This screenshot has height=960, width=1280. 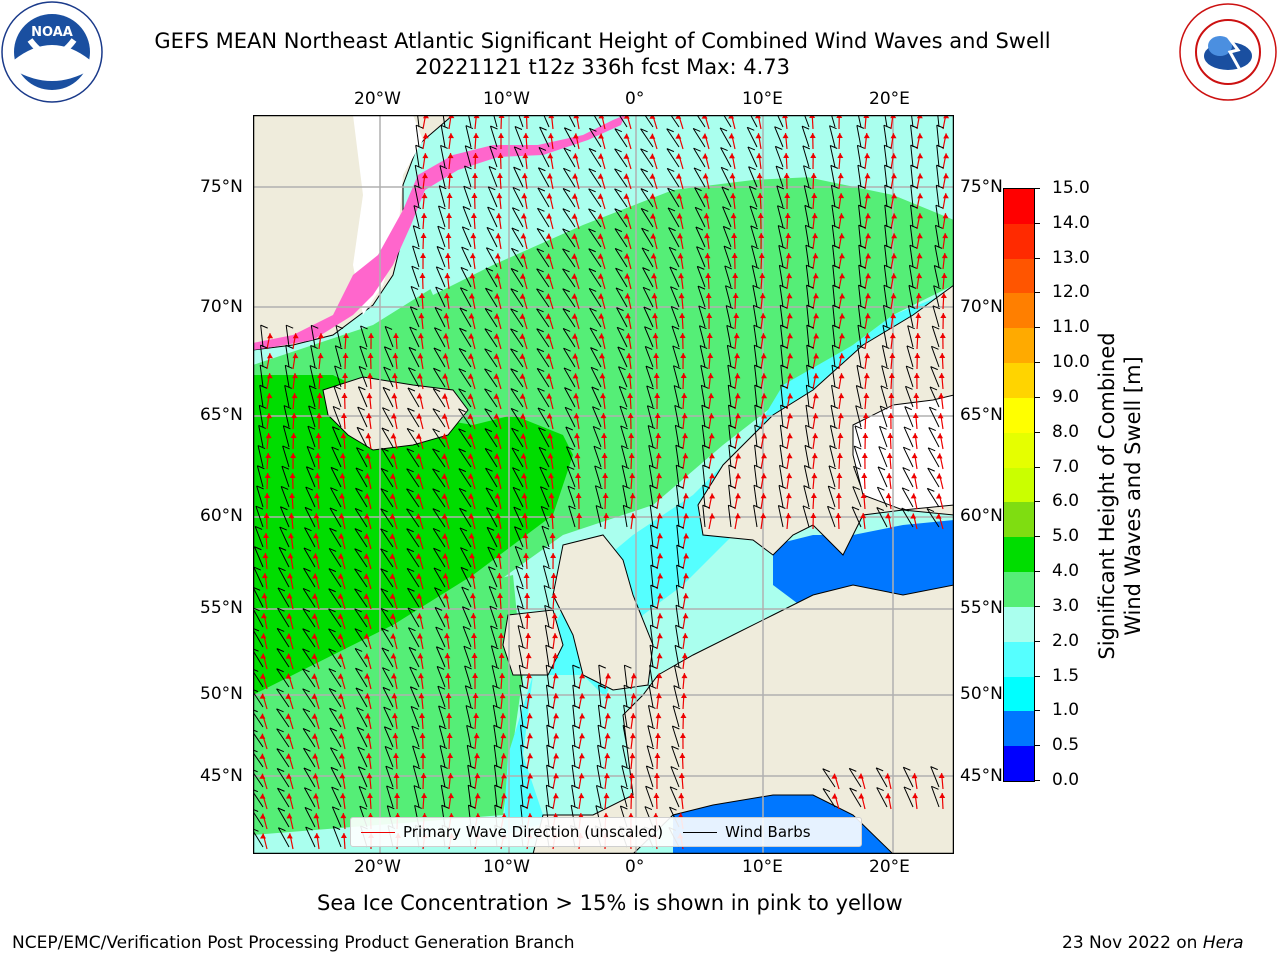 I want to click on colorbar, so click(x=1019, y=485).